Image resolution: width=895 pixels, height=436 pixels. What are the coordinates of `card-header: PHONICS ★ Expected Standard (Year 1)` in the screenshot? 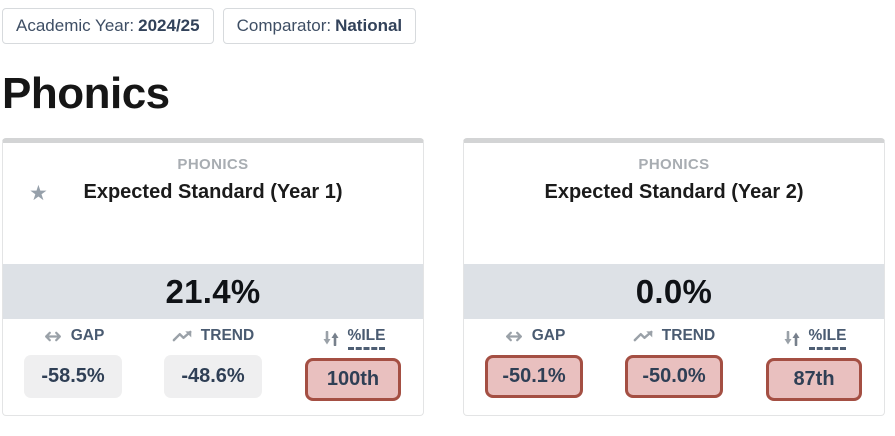 It's located at (213, 203).